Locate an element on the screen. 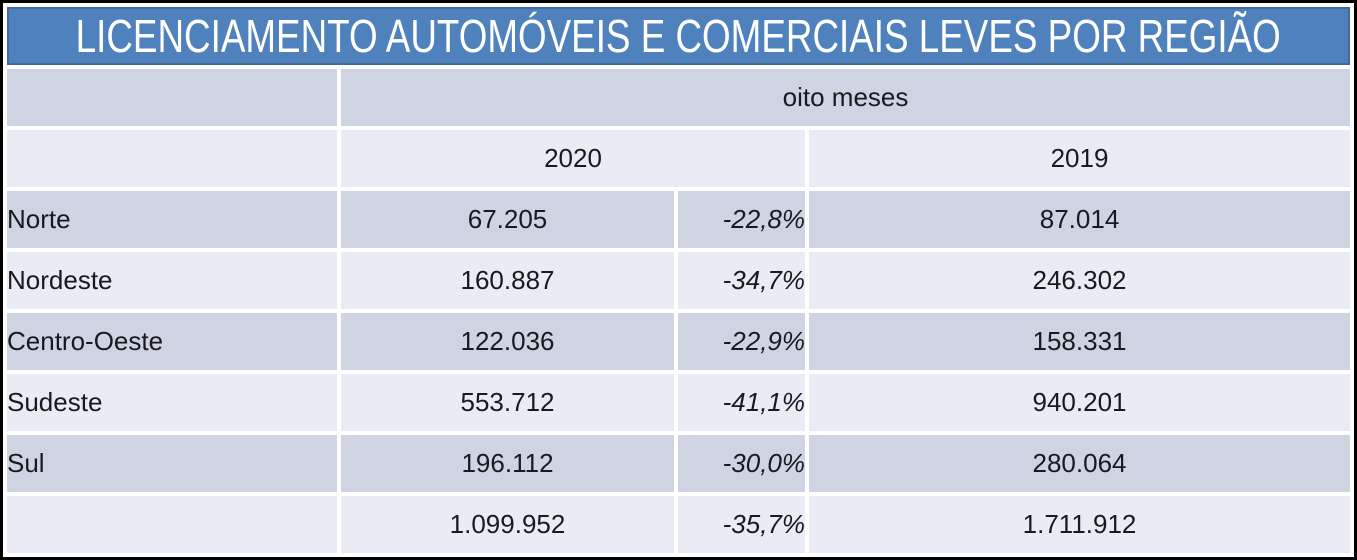 The image size is (1357, 560). value-2019: 280.064 is located at coordinates (1080, 463).